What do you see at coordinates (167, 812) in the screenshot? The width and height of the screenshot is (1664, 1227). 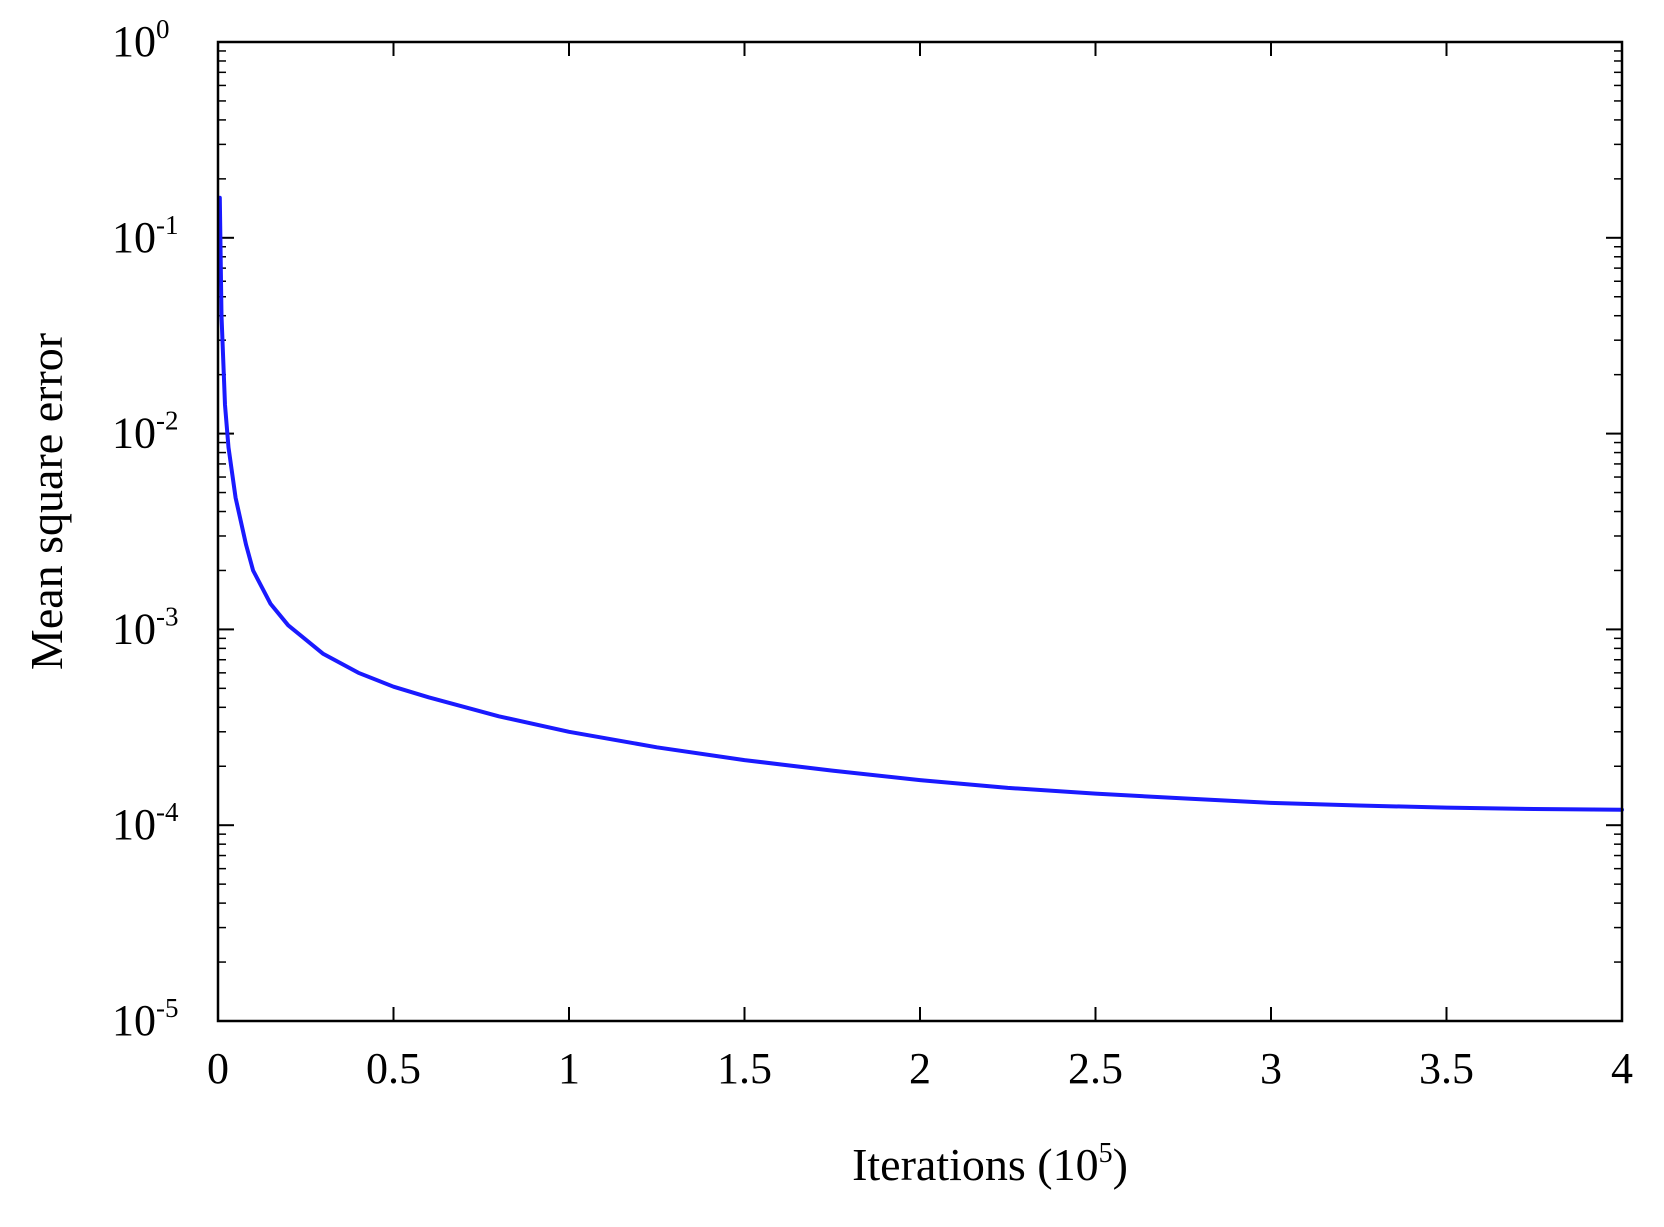 I see `y-tick-exponent: -4` at bounding box center [167, 812].